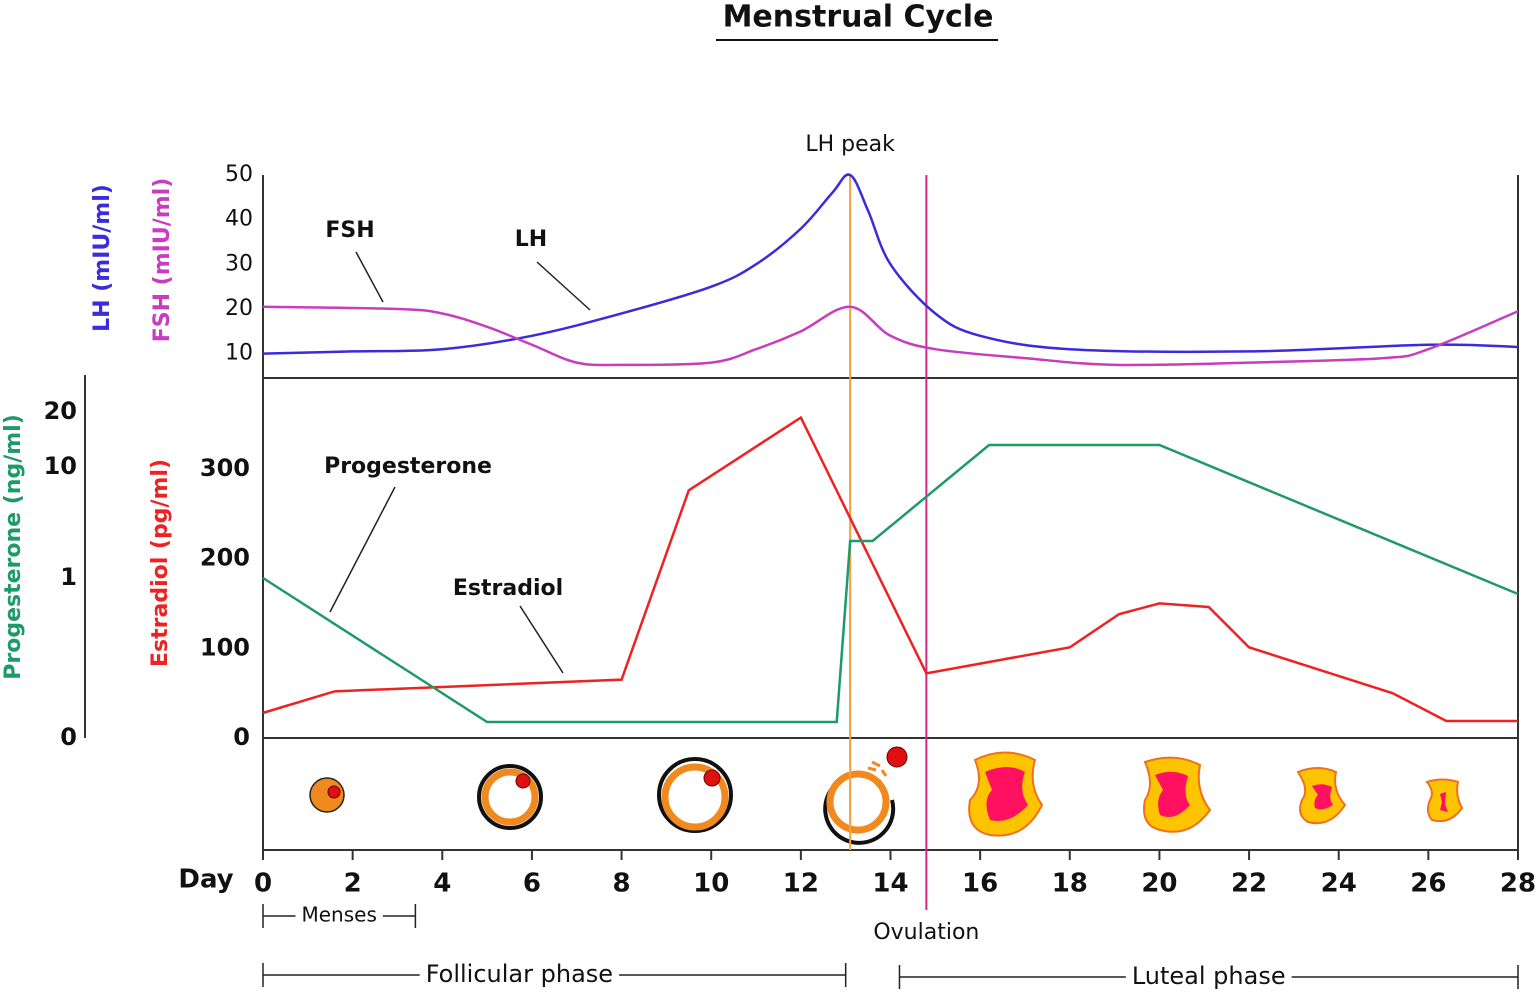 The image size is (1536, 994). I want to click on x-tick-label: 12, so click(801, 884).